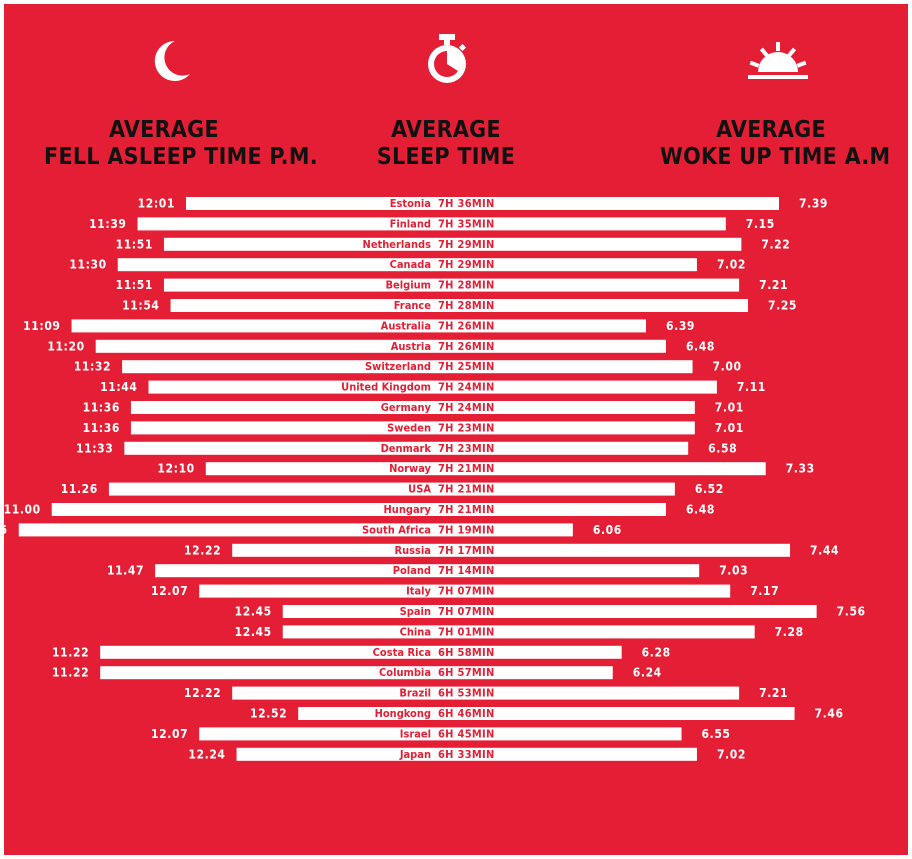  What do you see at coordinates (403, 713) in the screenshot?
I see `country-label: Hongkong` at bounding box center [403, 713].